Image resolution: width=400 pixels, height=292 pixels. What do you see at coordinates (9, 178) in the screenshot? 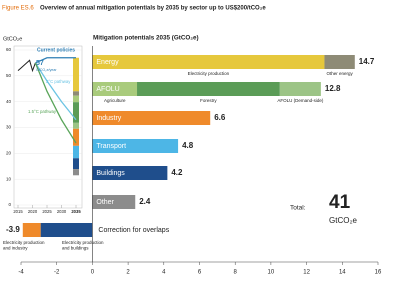
I see `y-tick-label: 10` at bounding box center [9, 178].